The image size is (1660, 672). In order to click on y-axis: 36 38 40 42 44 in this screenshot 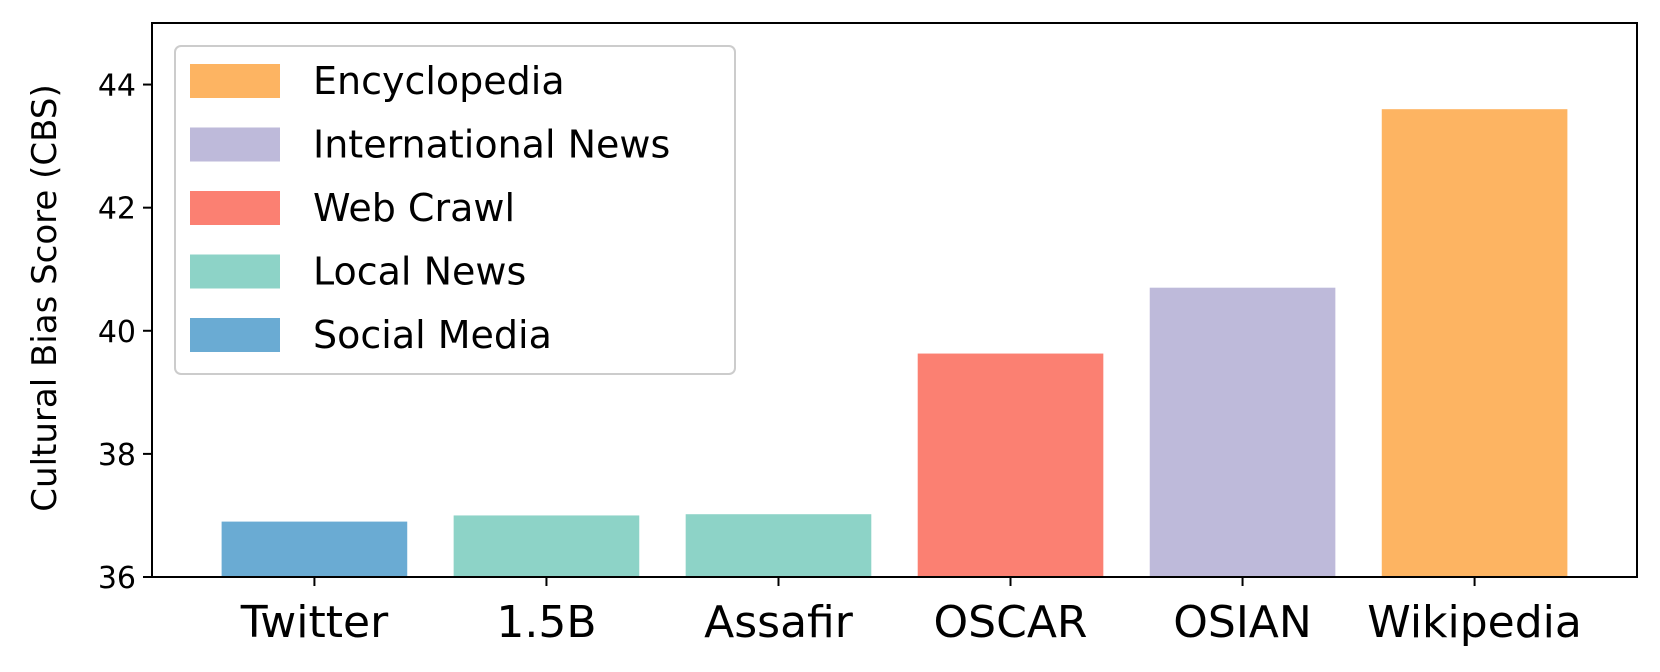, I will do `click(125, 332)`.